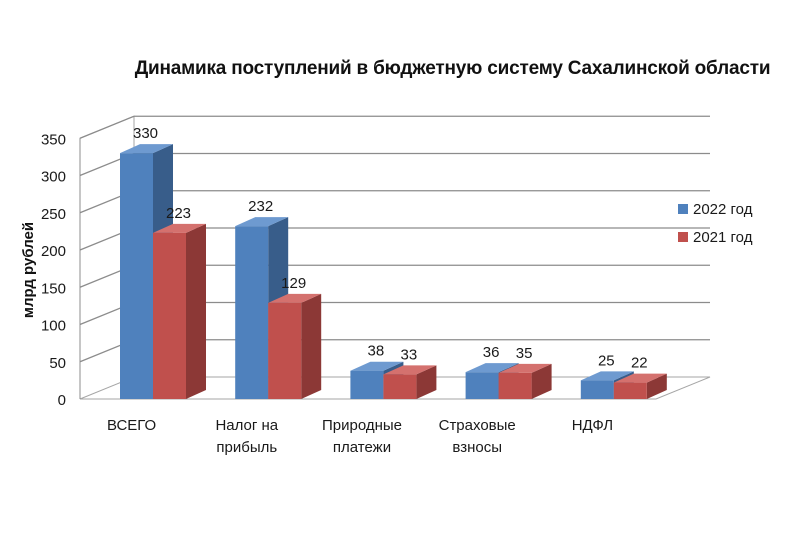  I want to click on x-tick-label: Природные платежи, so click(362, 436).